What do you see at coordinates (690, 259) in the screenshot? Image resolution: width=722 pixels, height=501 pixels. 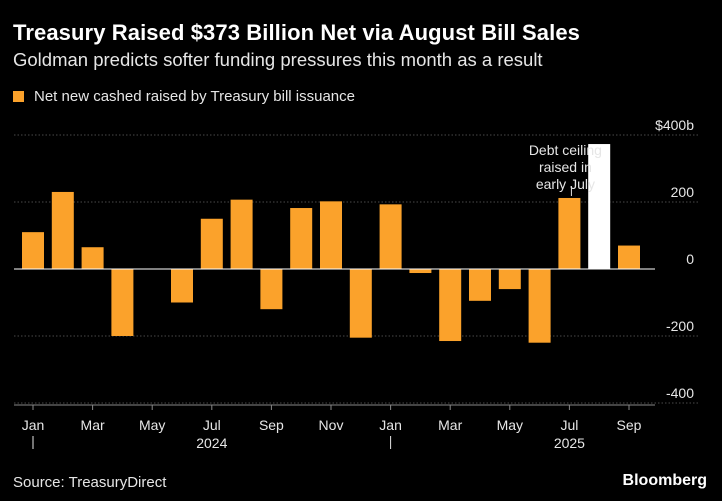 I see `y-tick-label: 0` at bounding box center [690, 259].